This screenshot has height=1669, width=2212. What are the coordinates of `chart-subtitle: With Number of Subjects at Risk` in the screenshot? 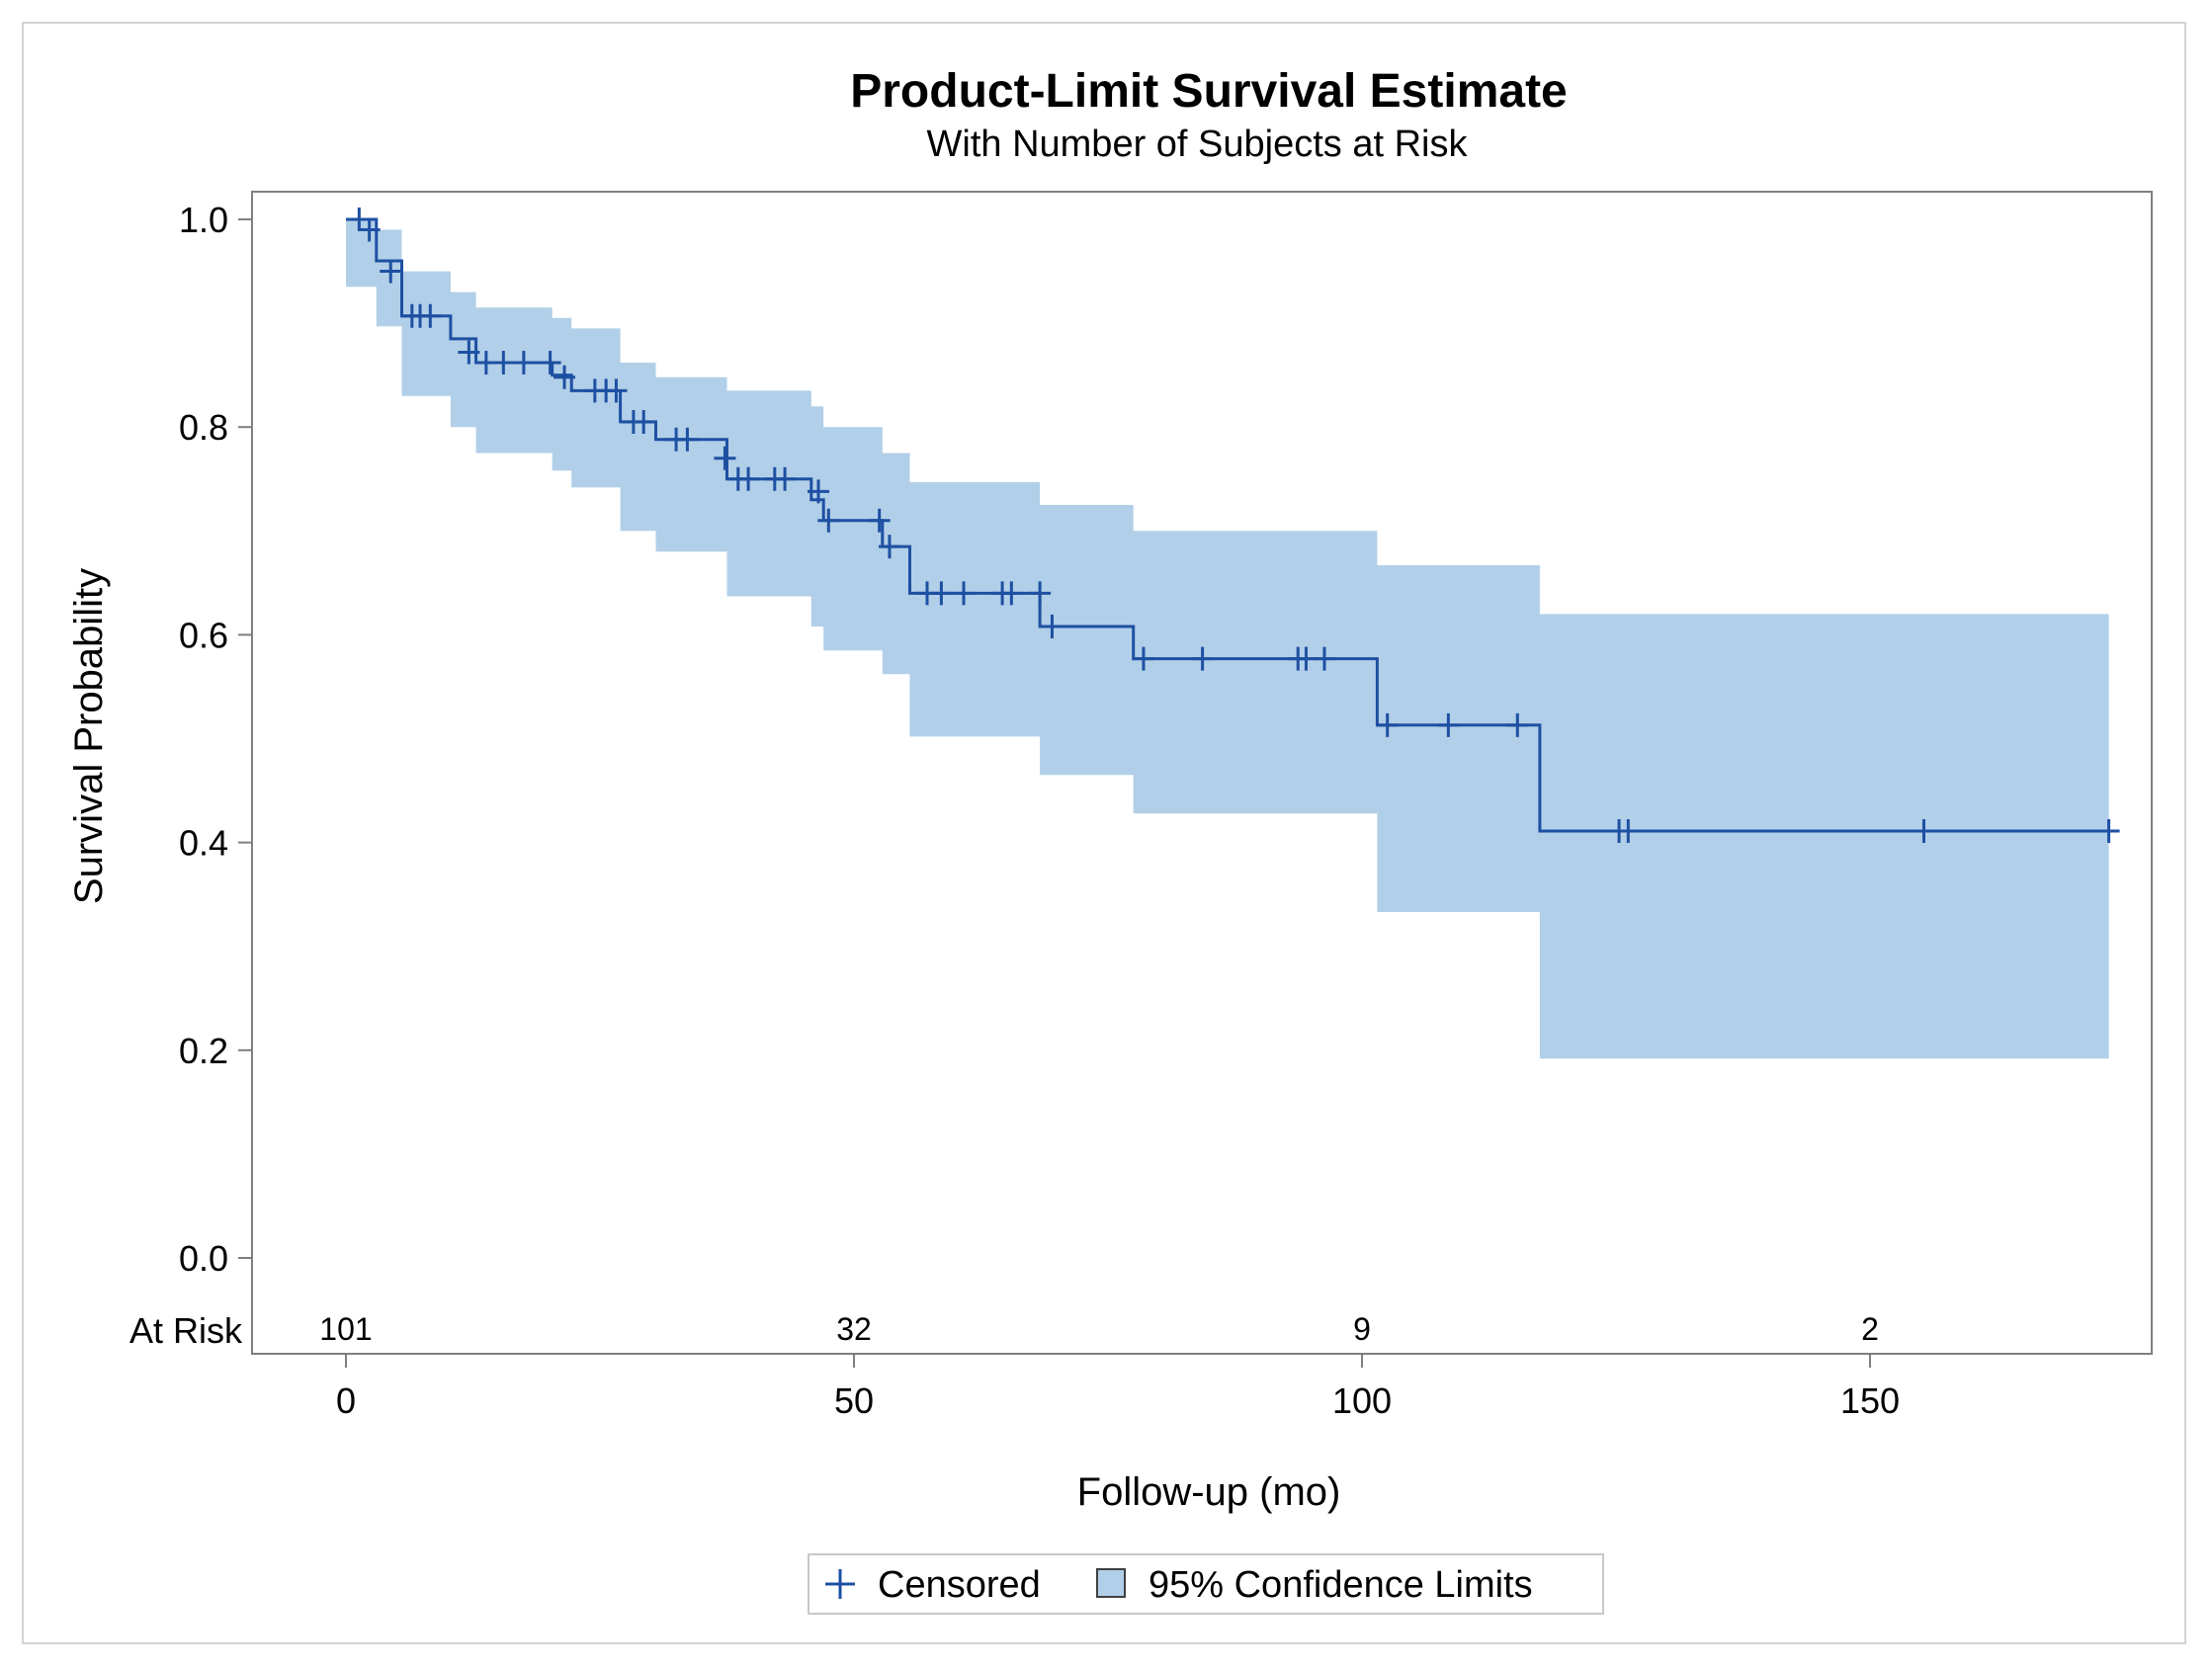 It's located at (1198, 144).